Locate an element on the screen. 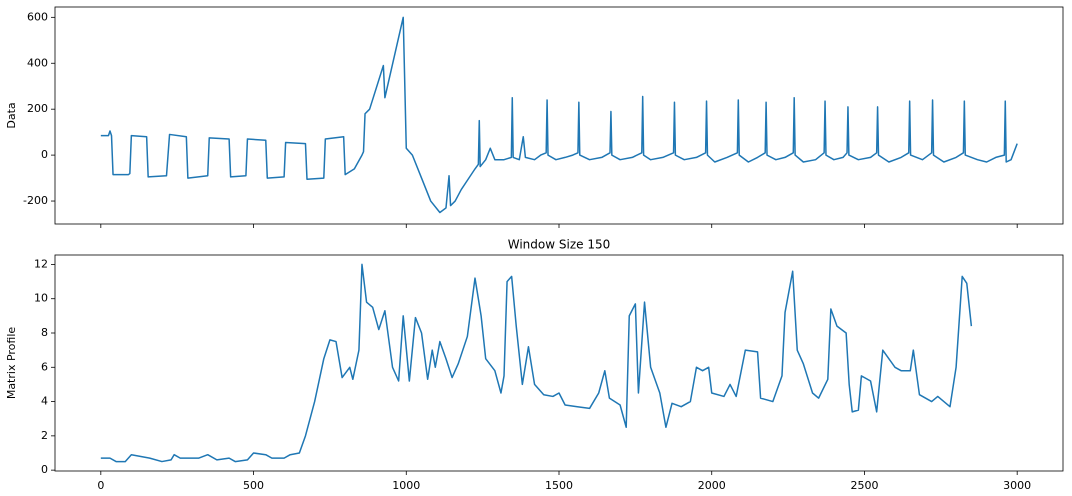 The image size is (1072, 496). x-tick-label: 3000 is located at coordinates (1017, 485).